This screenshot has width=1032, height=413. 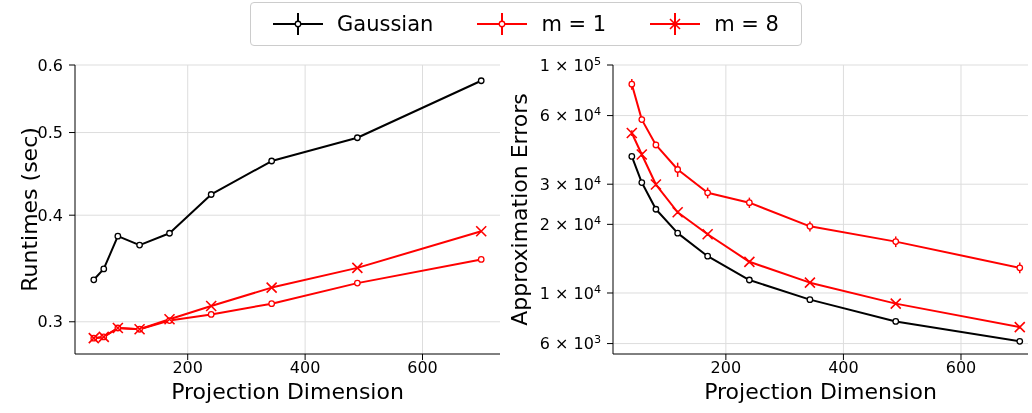 What do you see at coordinates (519, 209) in the screenshot?
I see `y-axis-title: Approximation Errors` at bounding box center [519, 209].